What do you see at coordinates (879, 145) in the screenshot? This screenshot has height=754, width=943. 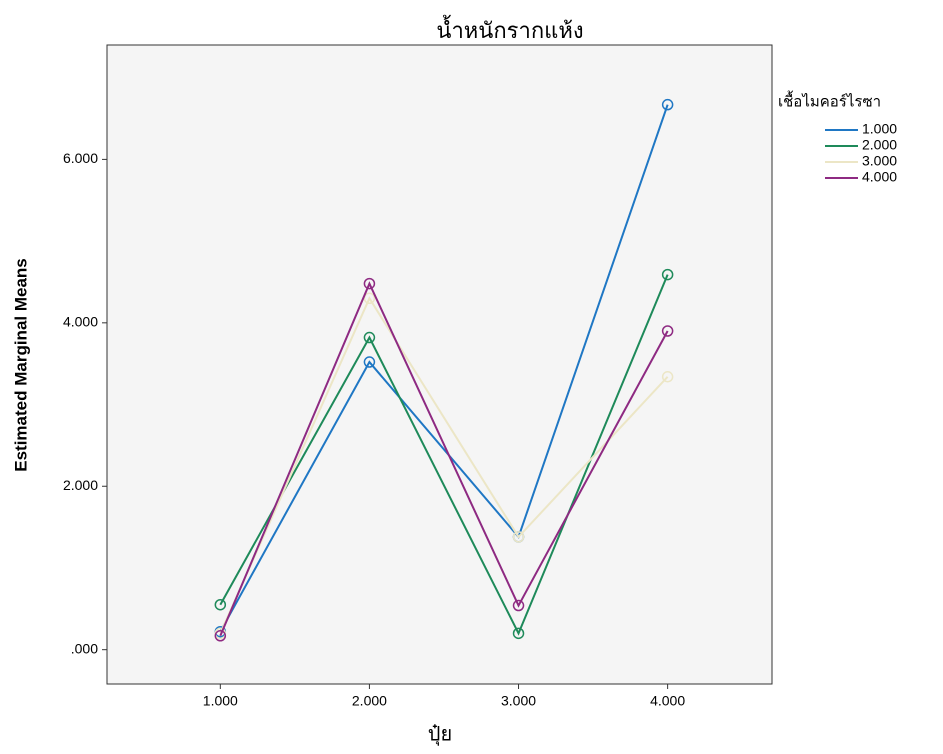 I see `legend-label: 2.000` at bounding box center [879, 145].